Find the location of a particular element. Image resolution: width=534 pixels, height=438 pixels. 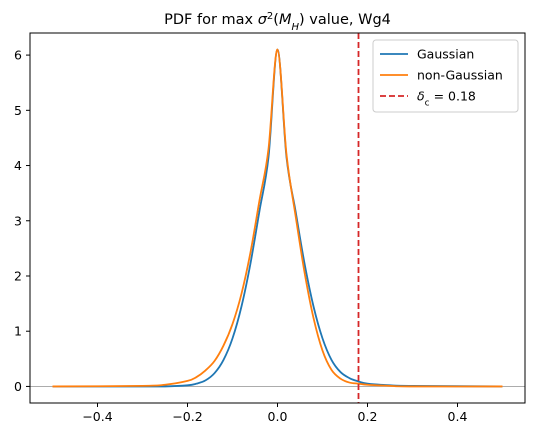

legend-label-gaussian: Gaussian is located at coordinates (445, 54).